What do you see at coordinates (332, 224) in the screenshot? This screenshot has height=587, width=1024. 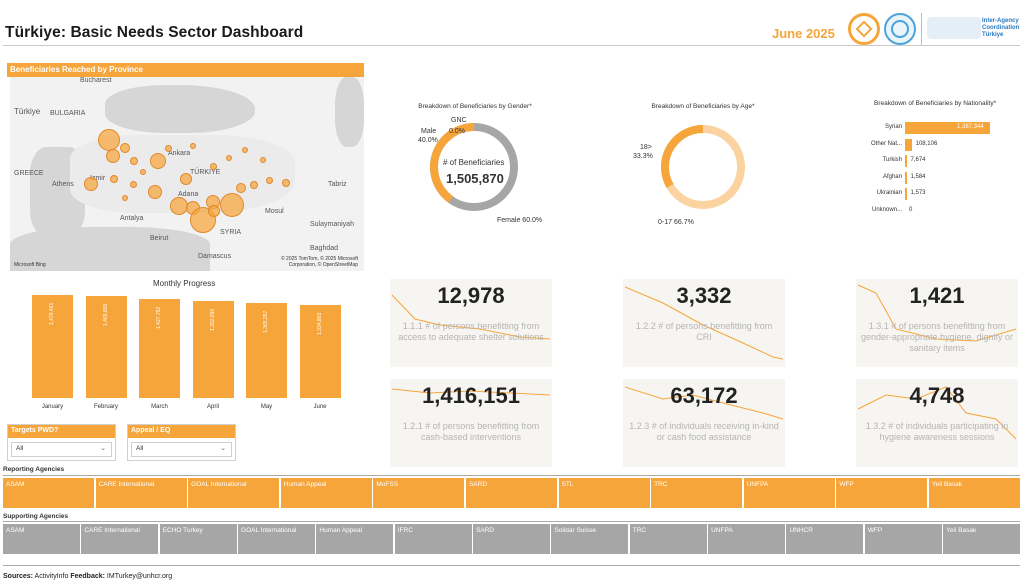 I see `map-label: Sulaymaniyah` at bounding box center [332, 224].